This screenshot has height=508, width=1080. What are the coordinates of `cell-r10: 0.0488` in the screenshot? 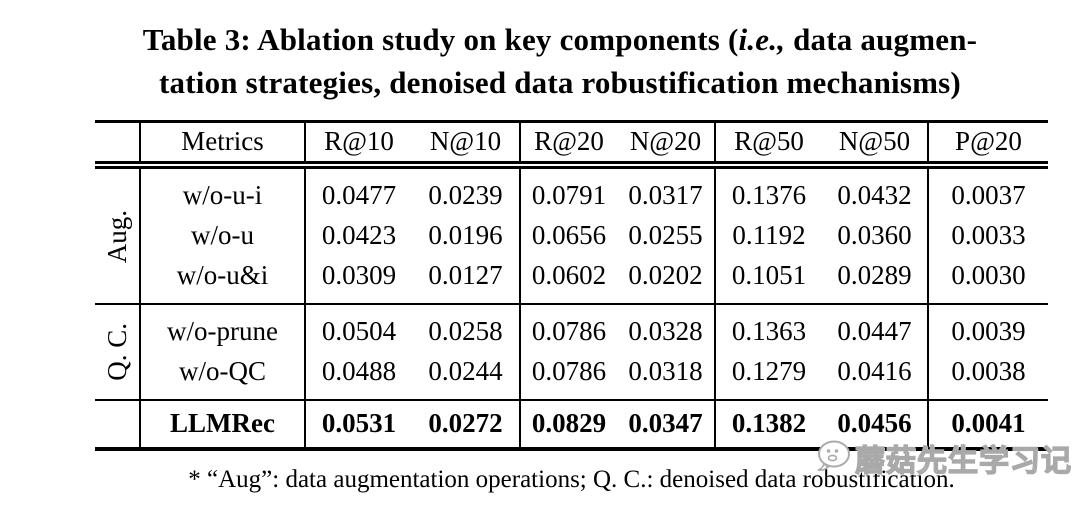 It's located at (358, 376).